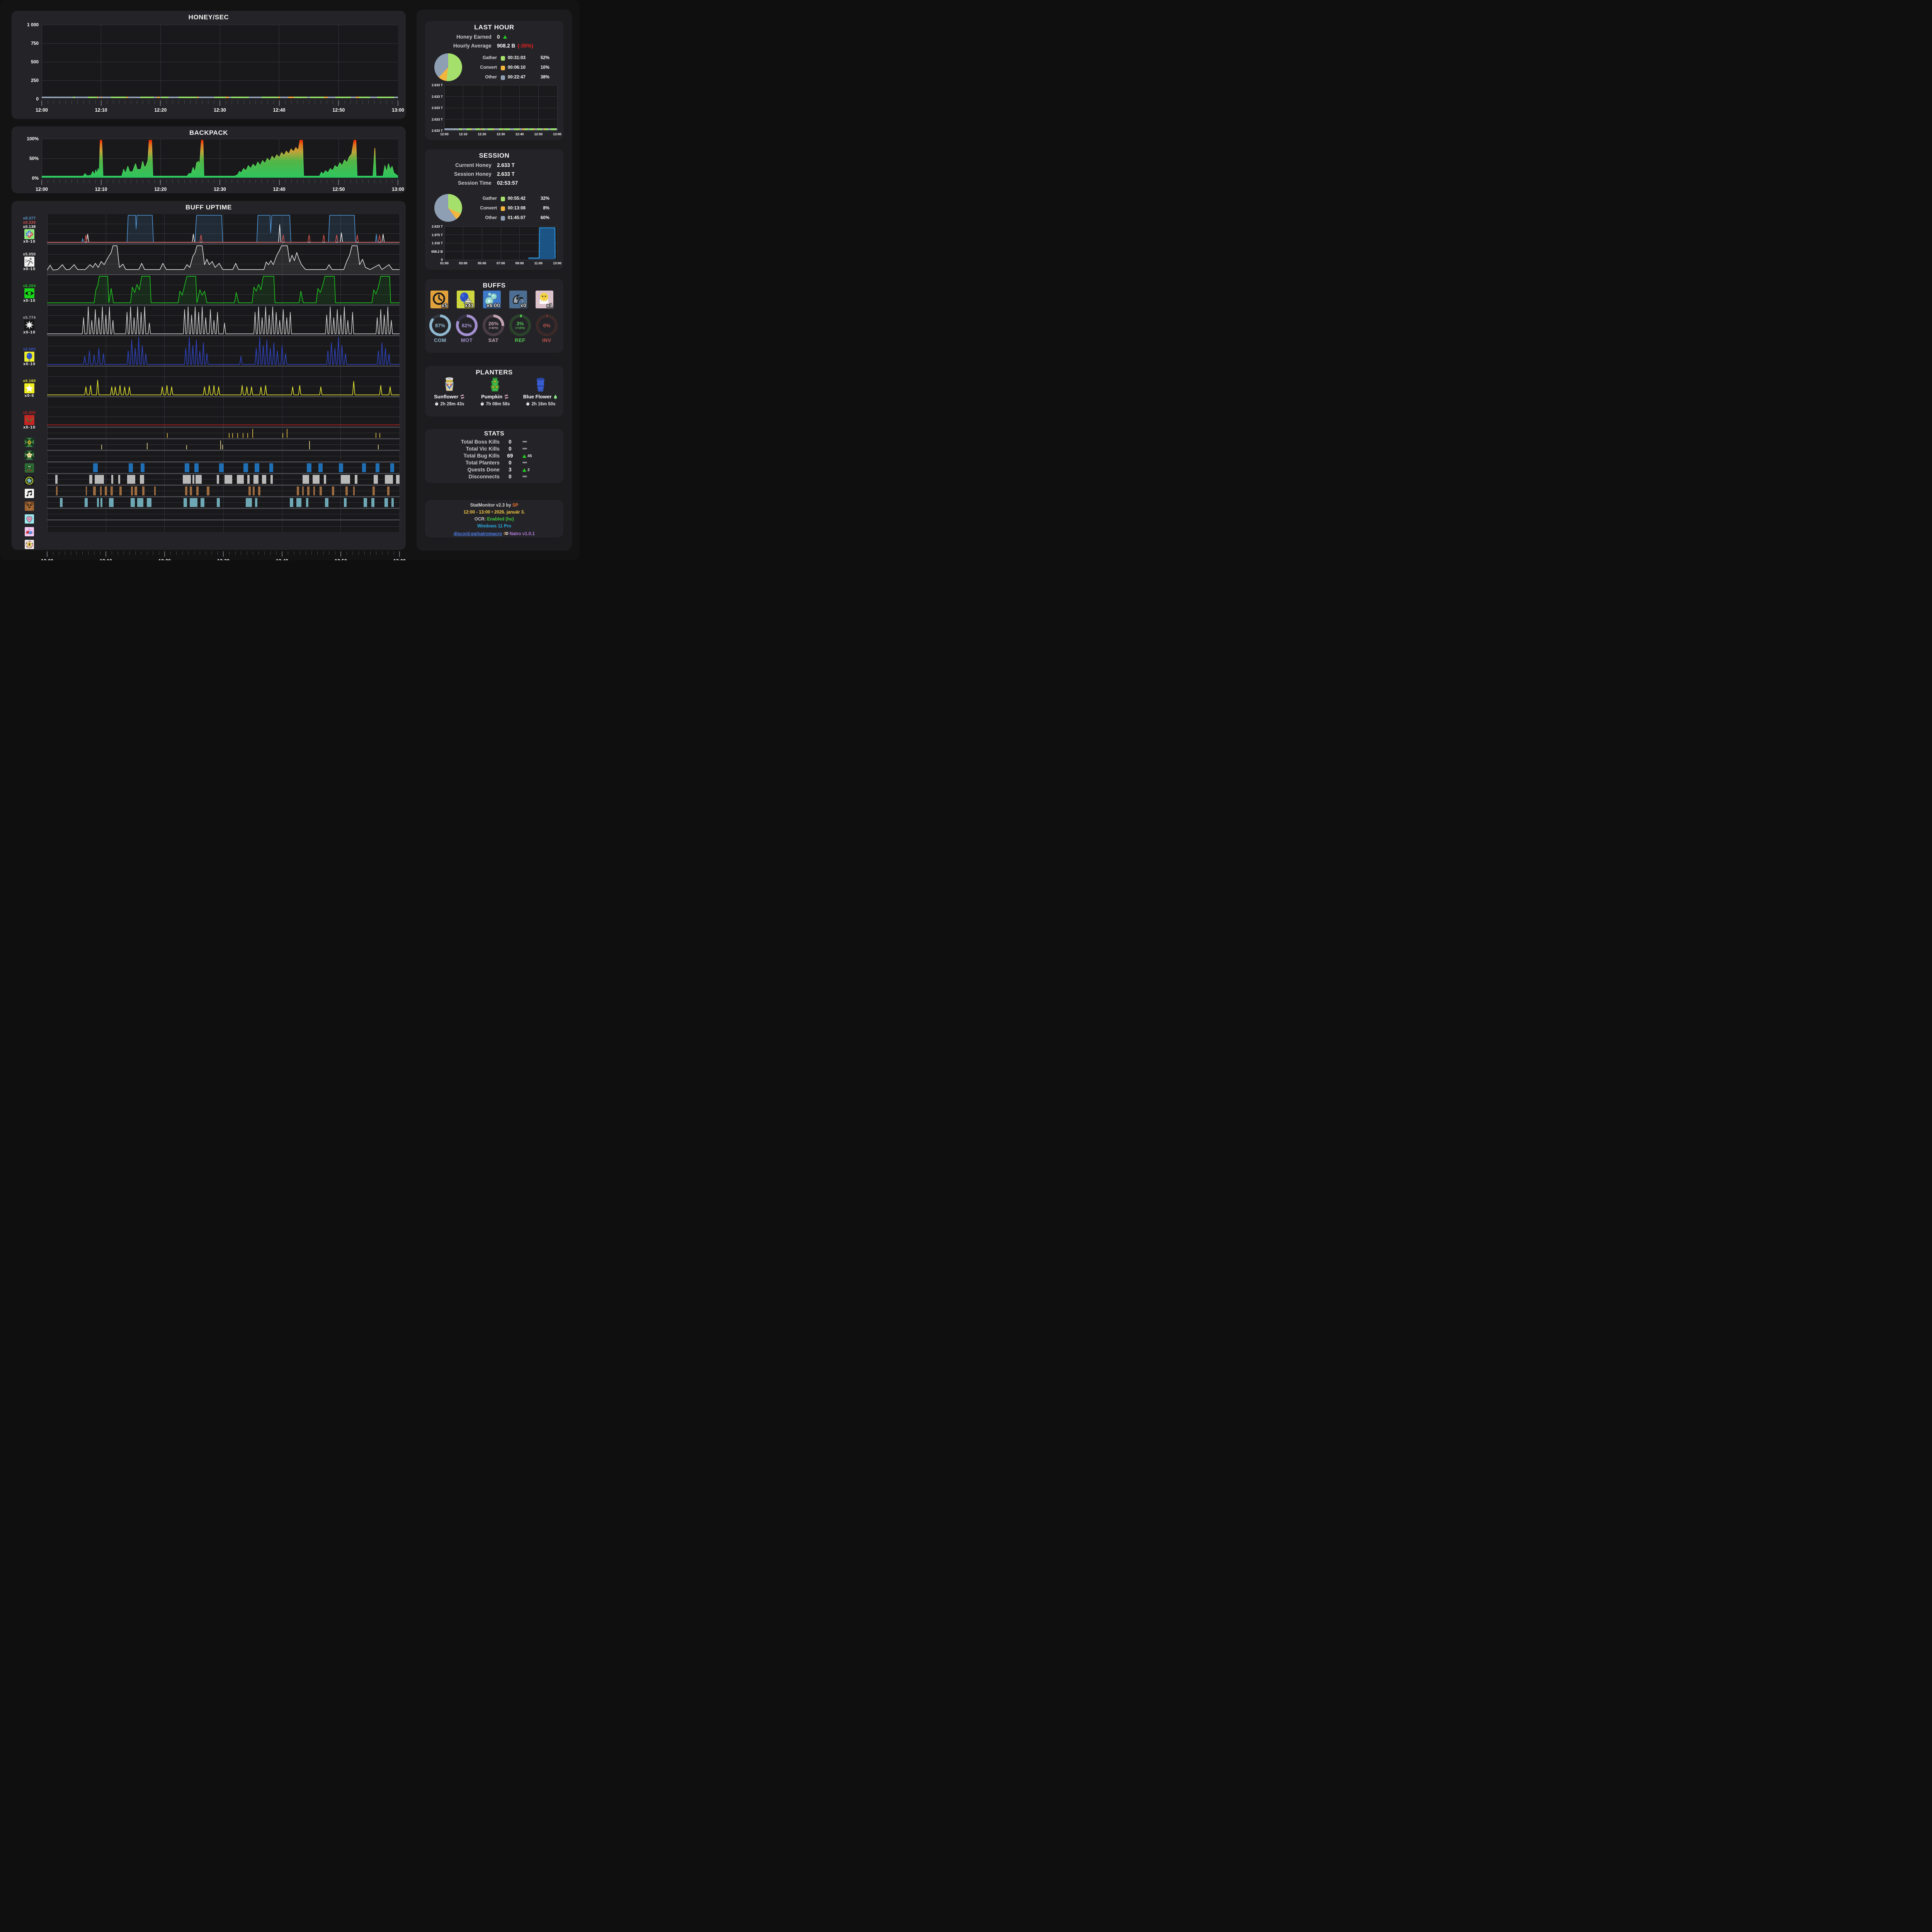 Image resolution: width=1932 pixels, height=1932 pixels. I want to click on trend-flat-icon, so click(524, 463).